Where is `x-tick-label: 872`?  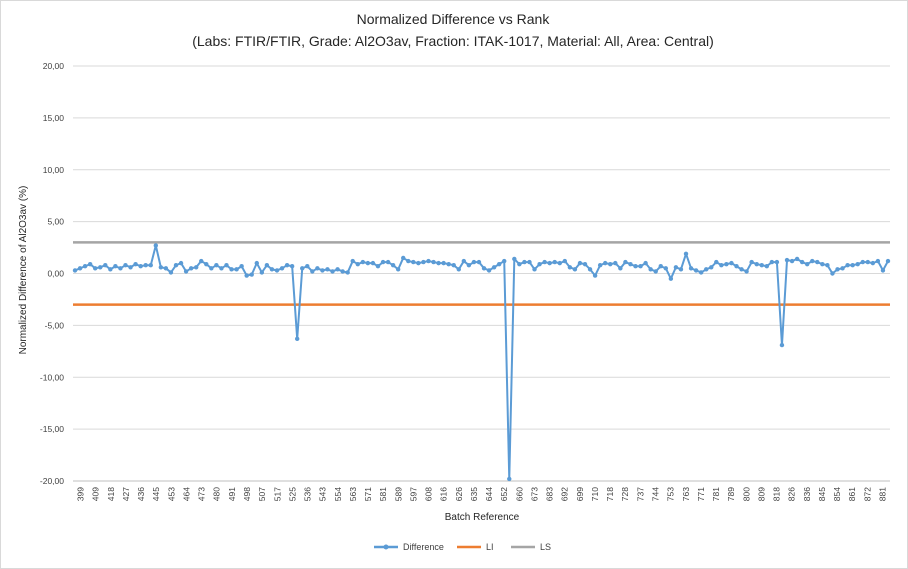
x-tick-label: 872 is located at coordinates (867, 494).